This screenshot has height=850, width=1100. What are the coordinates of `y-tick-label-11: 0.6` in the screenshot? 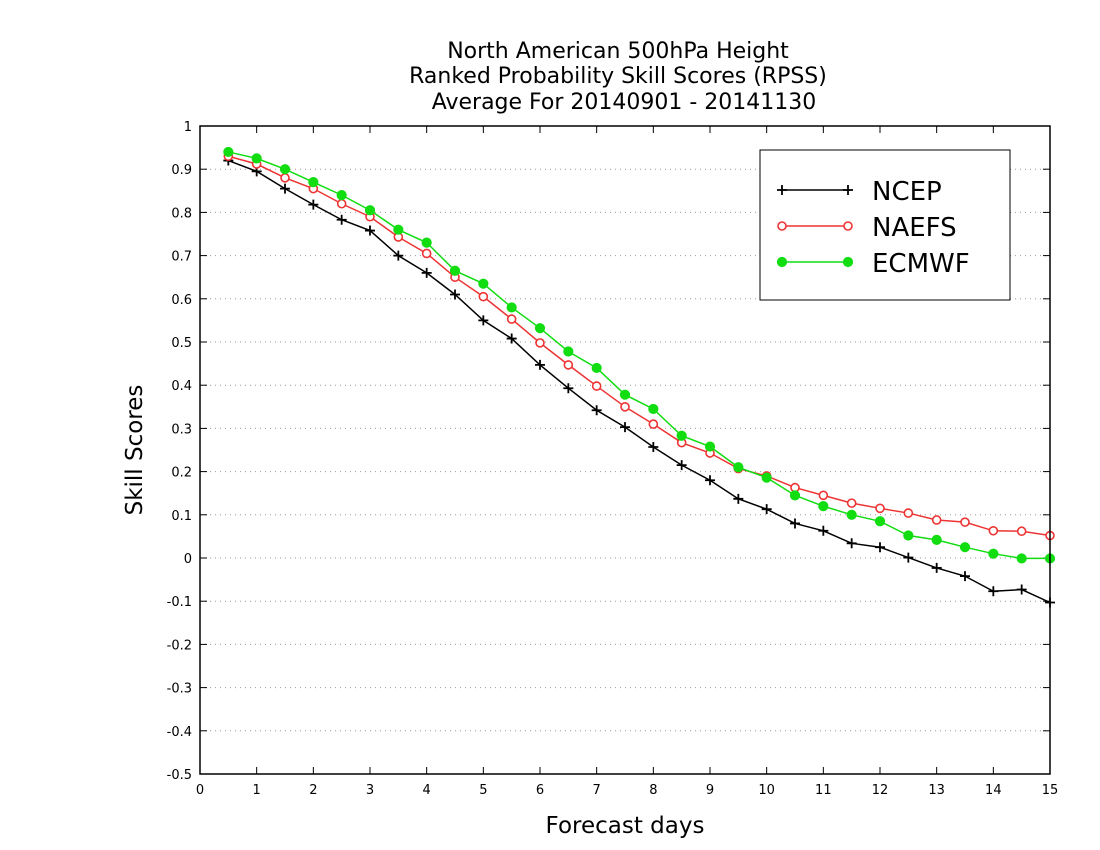 It's located at (181, 300).